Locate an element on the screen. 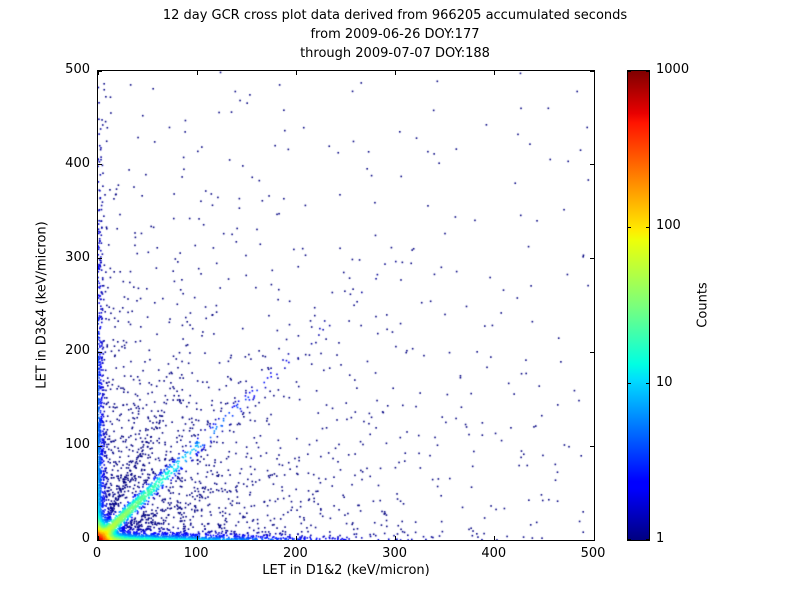 Image resolution: width=800 pixels, height=600 pixels. colorbar-axis-label: Counts is located at coordinates (703, 305).